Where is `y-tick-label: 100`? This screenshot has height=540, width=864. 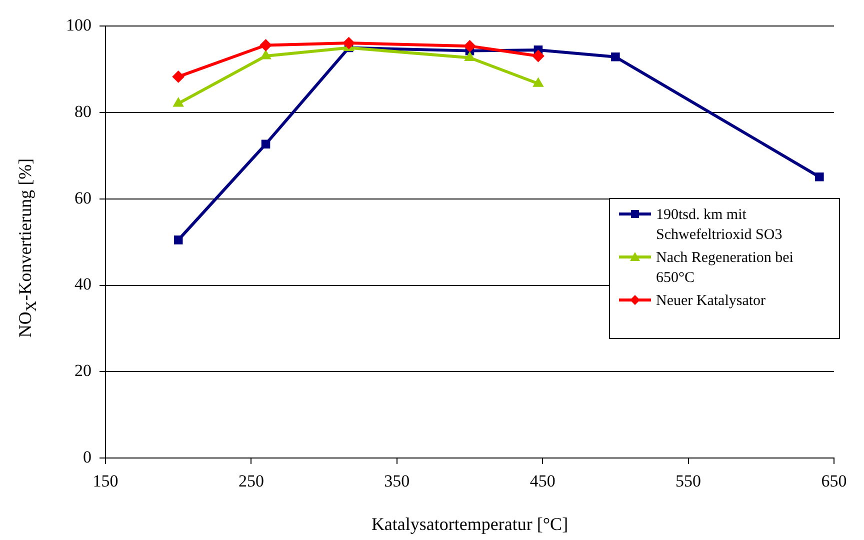 y-tick-label: 100 is located at coordinates (79, 25).